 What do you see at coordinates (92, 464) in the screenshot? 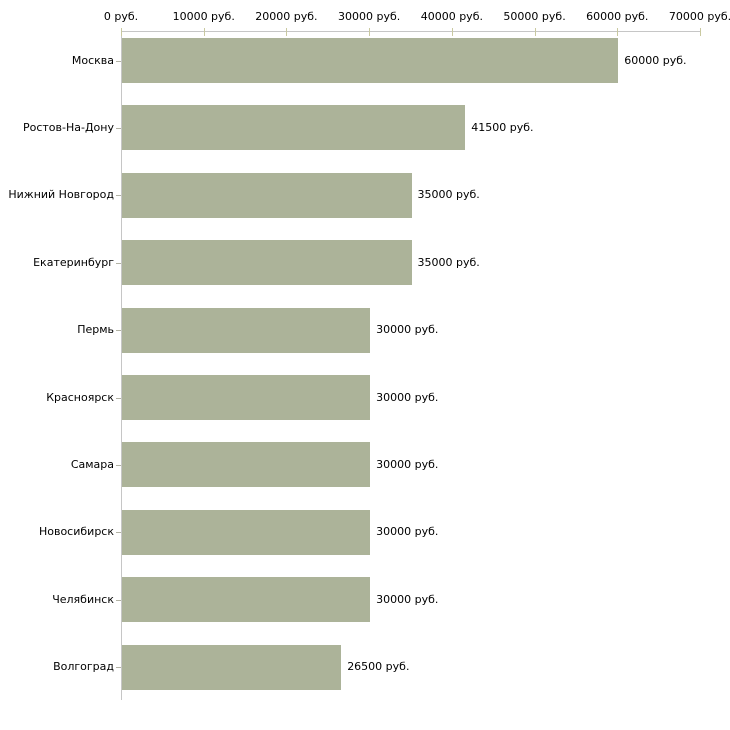
I see `category-label: Самара` at bounding box center [92, 464].